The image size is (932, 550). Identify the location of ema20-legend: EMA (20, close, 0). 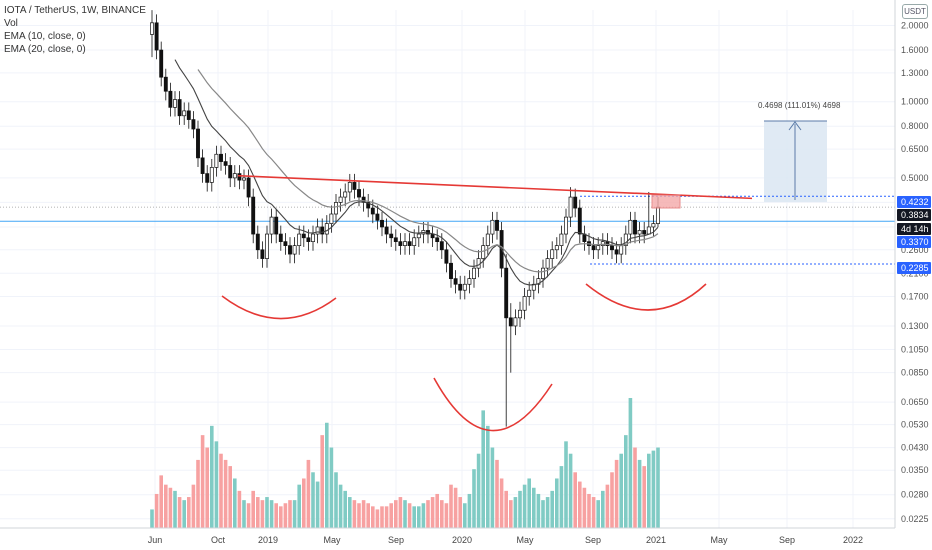
(45, 49).